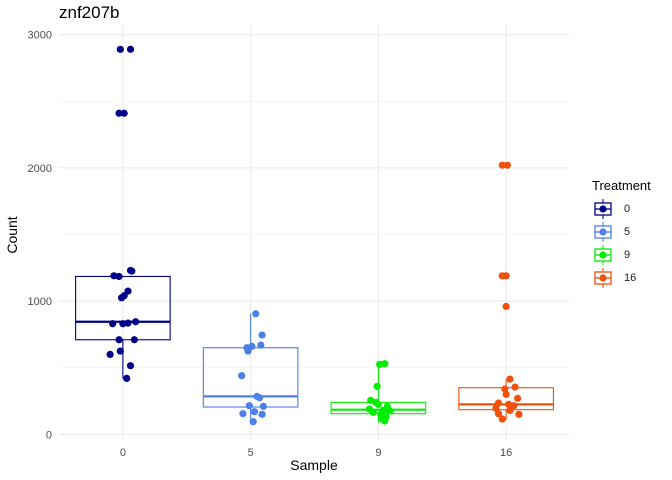 Image resolution: width=672 pixels, height=480 pixels. What do you see at coordinates (378, 453) in the screenshot?
I see `x-tick-label: 9` at bounding box center [378, 453].